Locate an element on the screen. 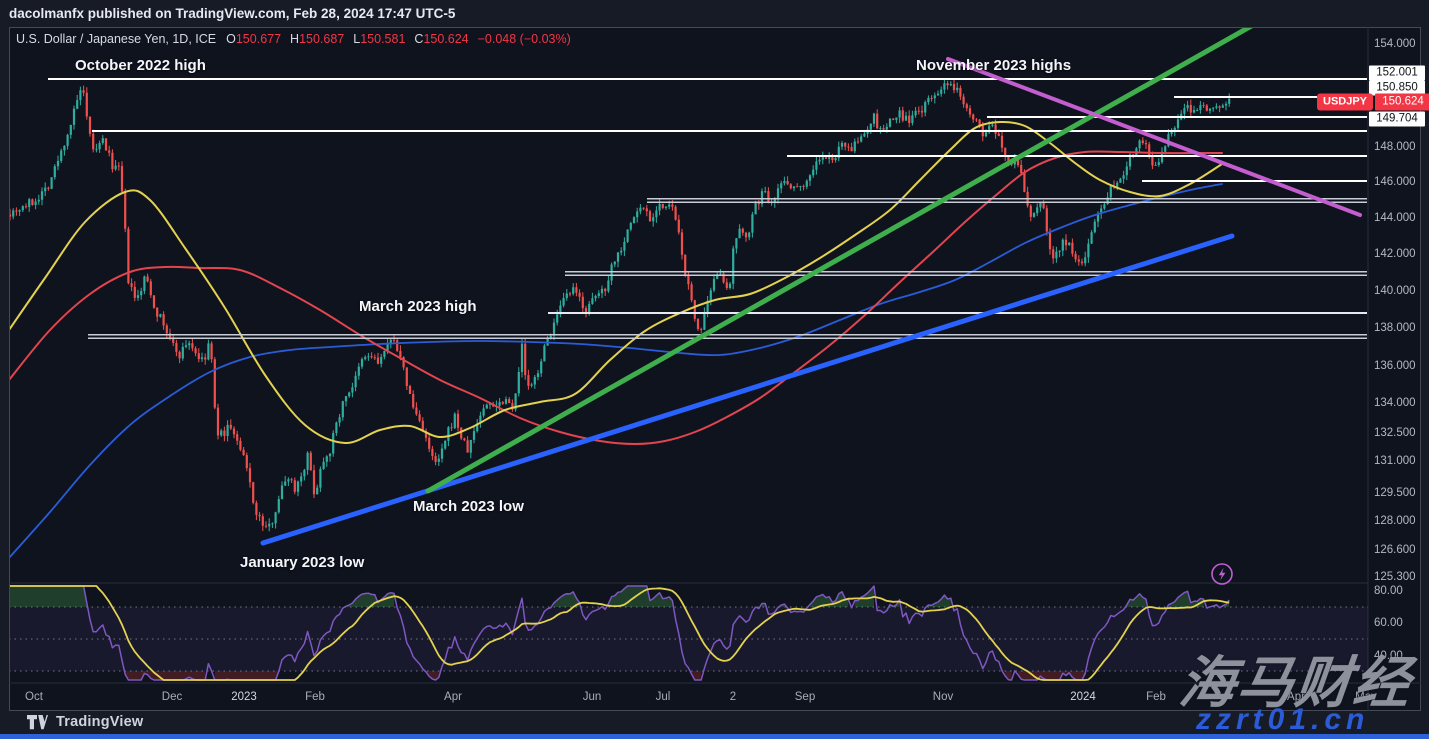 Image resolution: width=1429 pixels, height=739 pixels. time-tick: 2 is located at coordinates (733, 697).